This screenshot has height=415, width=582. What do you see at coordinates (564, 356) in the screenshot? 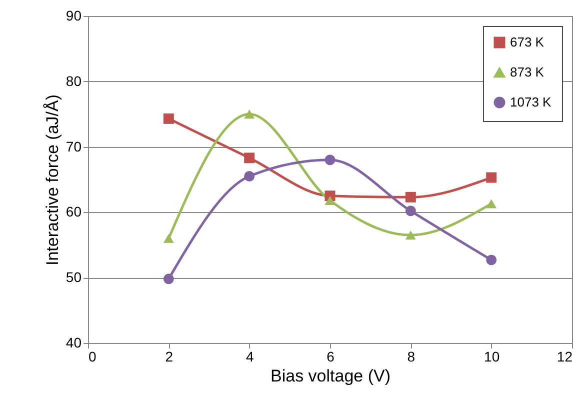
I see `x-tick-label: 12` at bounding box center [564, 356].